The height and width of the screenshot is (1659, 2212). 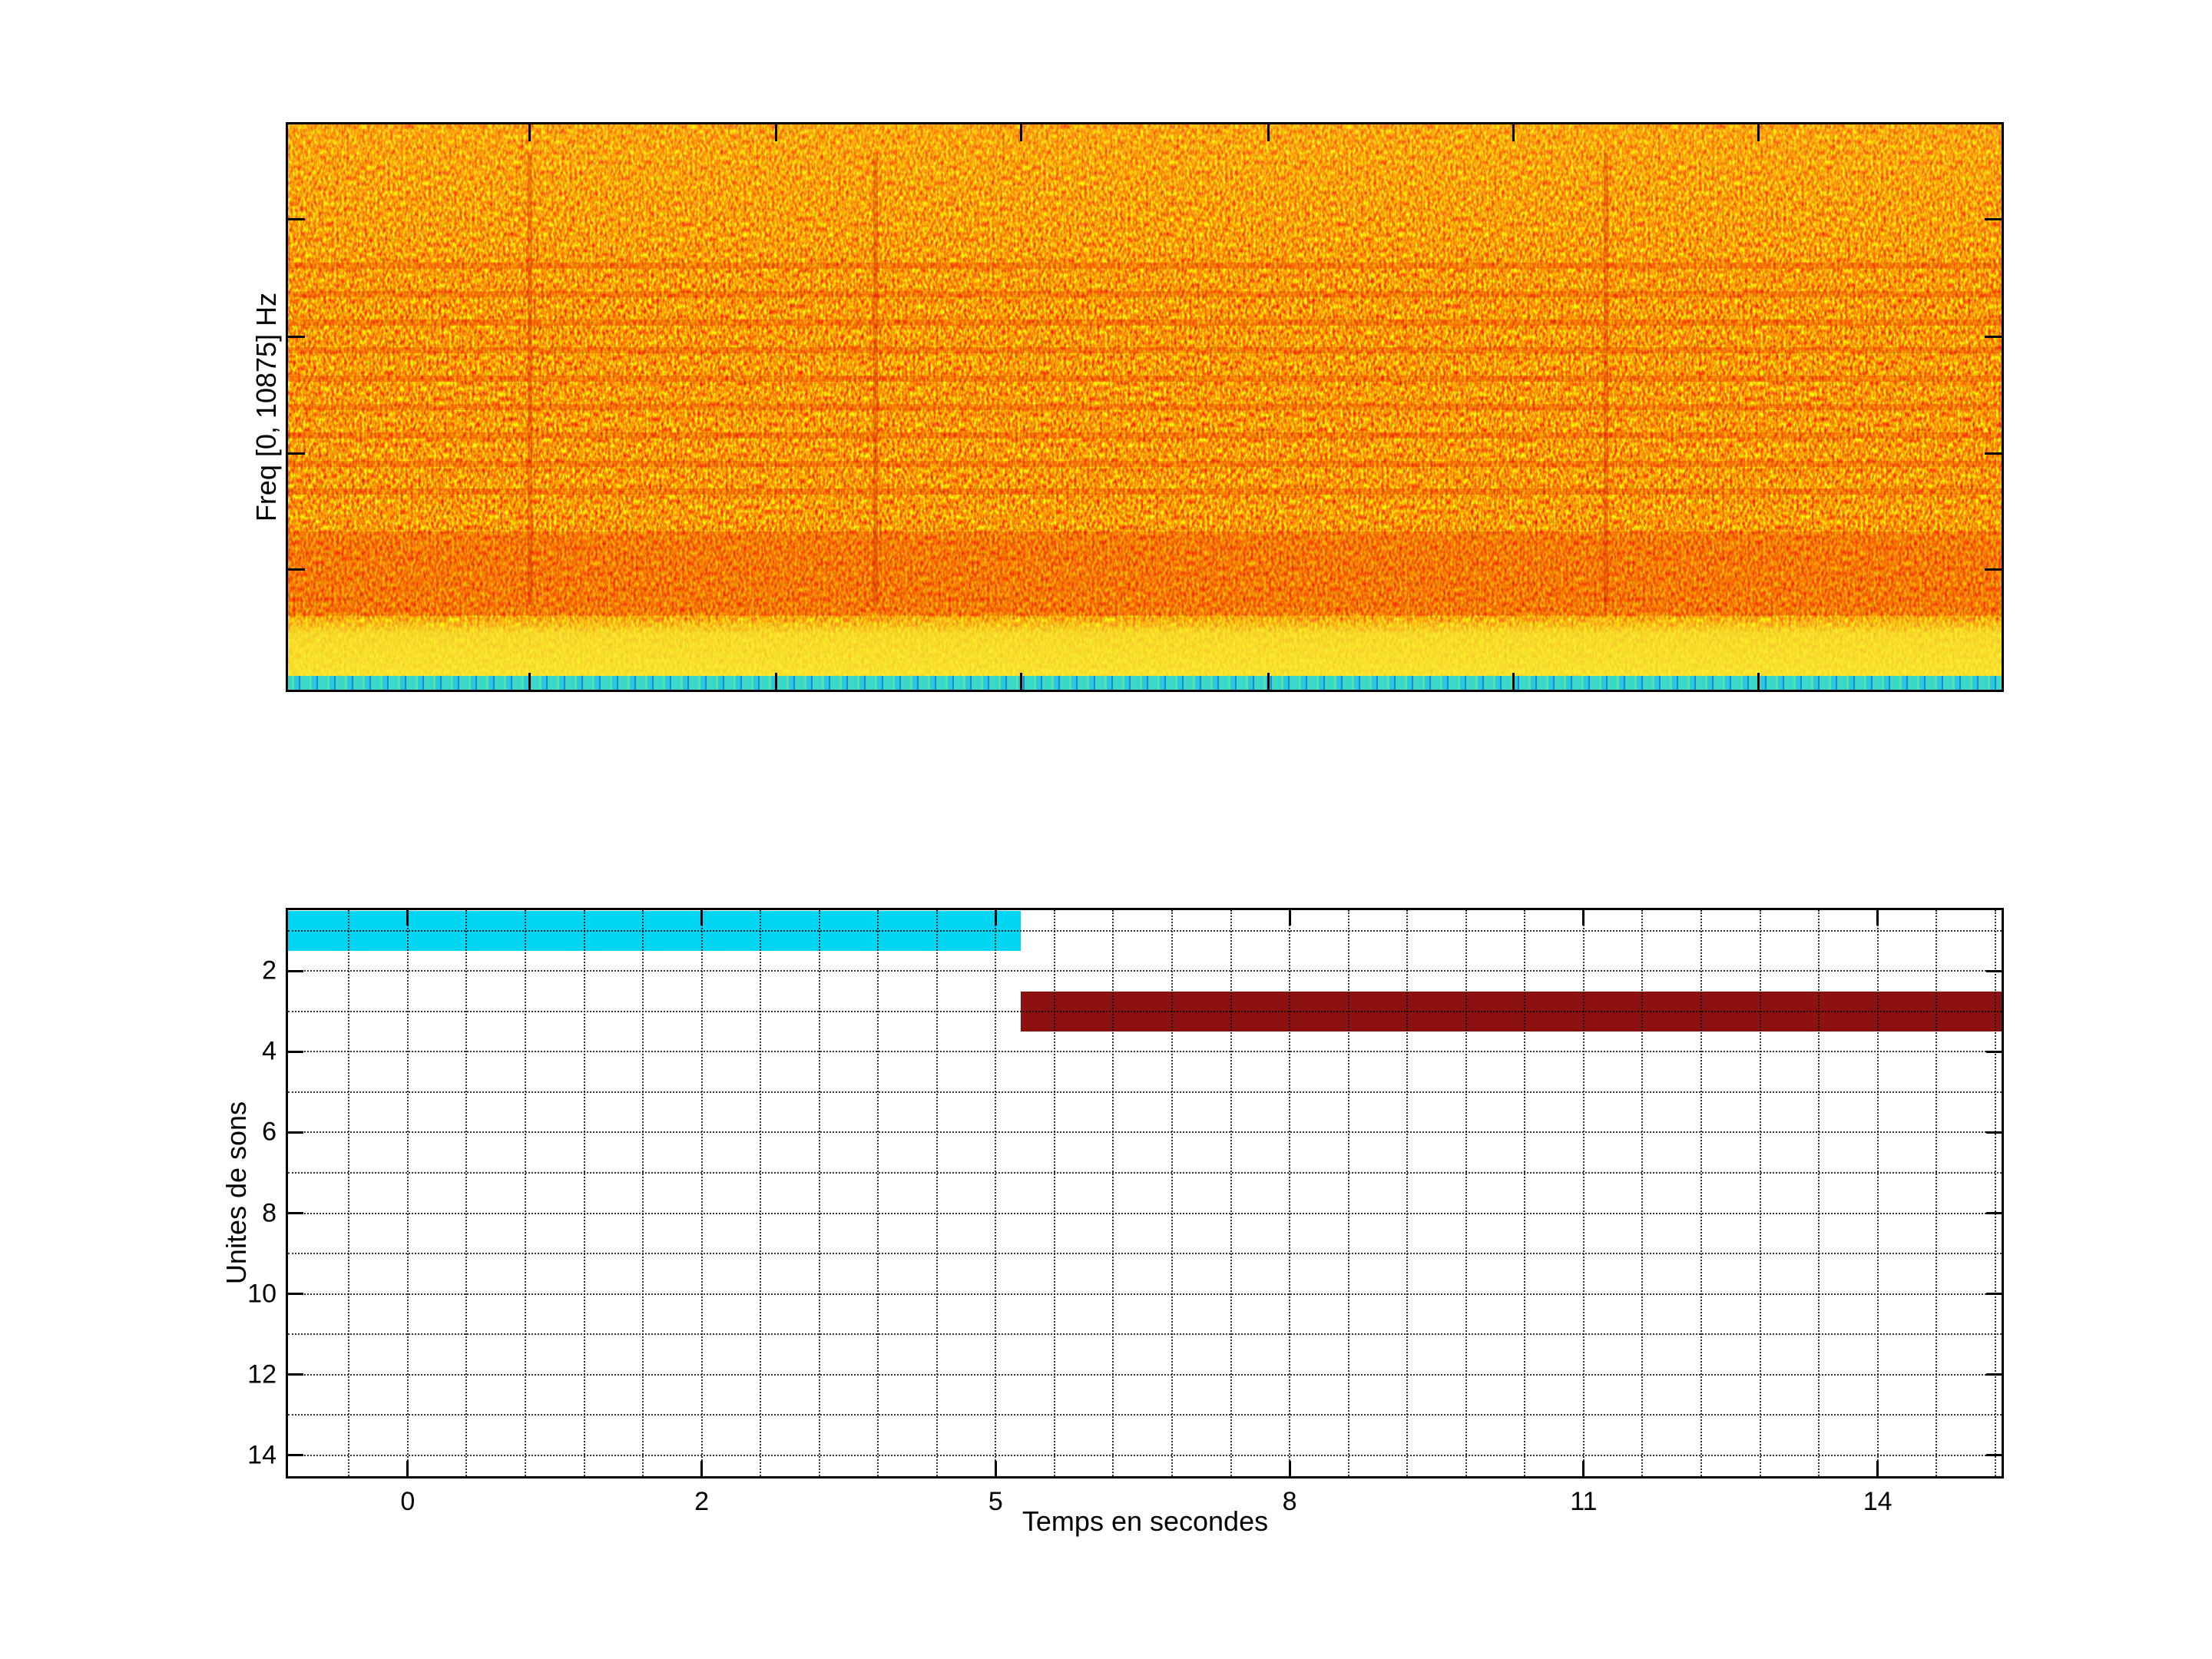 I want to click on spectrogram-yellow-band, so click(x=1145, y=645).